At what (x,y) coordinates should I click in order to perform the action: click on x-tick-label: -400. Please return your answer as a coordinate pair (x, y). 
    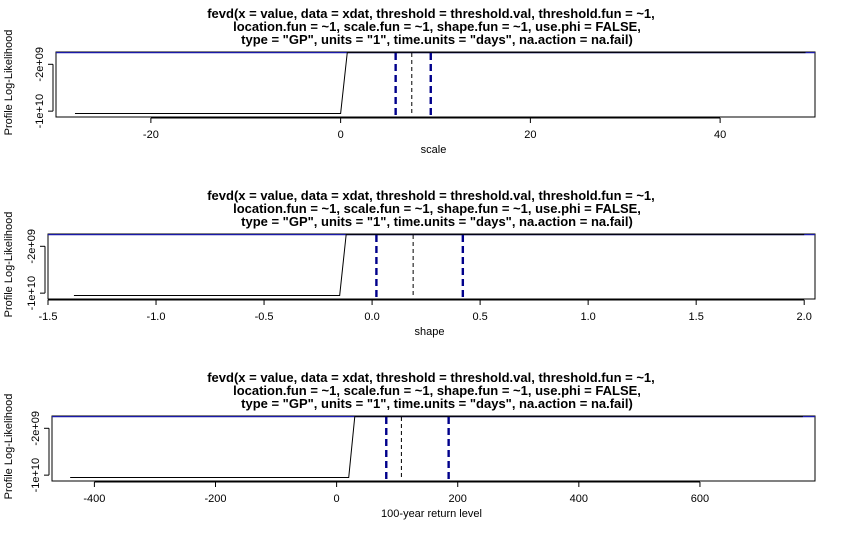
    Looking at the image, I should click on (94, 499).